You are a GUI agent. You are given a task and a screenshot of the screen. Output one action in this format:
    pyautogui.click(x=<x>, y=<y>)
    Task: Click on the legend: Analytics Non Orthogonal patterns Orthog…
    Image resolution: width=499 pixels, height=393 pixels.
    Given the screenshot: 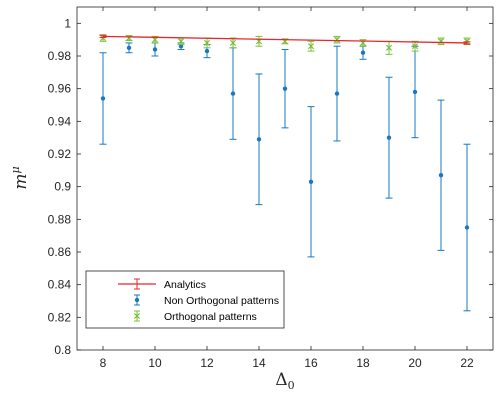 What is the action you would take?
    pyautogui.click(x=185, y=299)
    